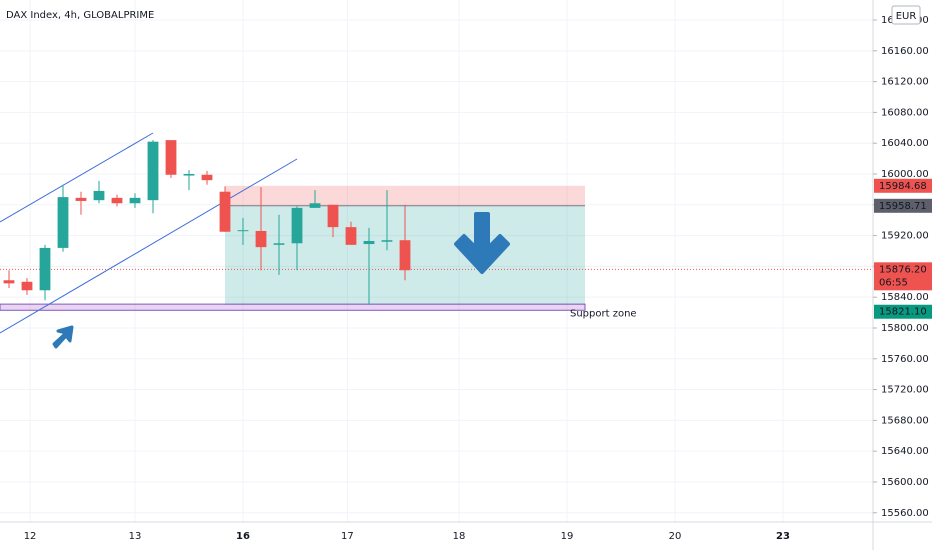 The image size is (932, 550). I want to click on x-tick-label: 19, so click(567, 536).